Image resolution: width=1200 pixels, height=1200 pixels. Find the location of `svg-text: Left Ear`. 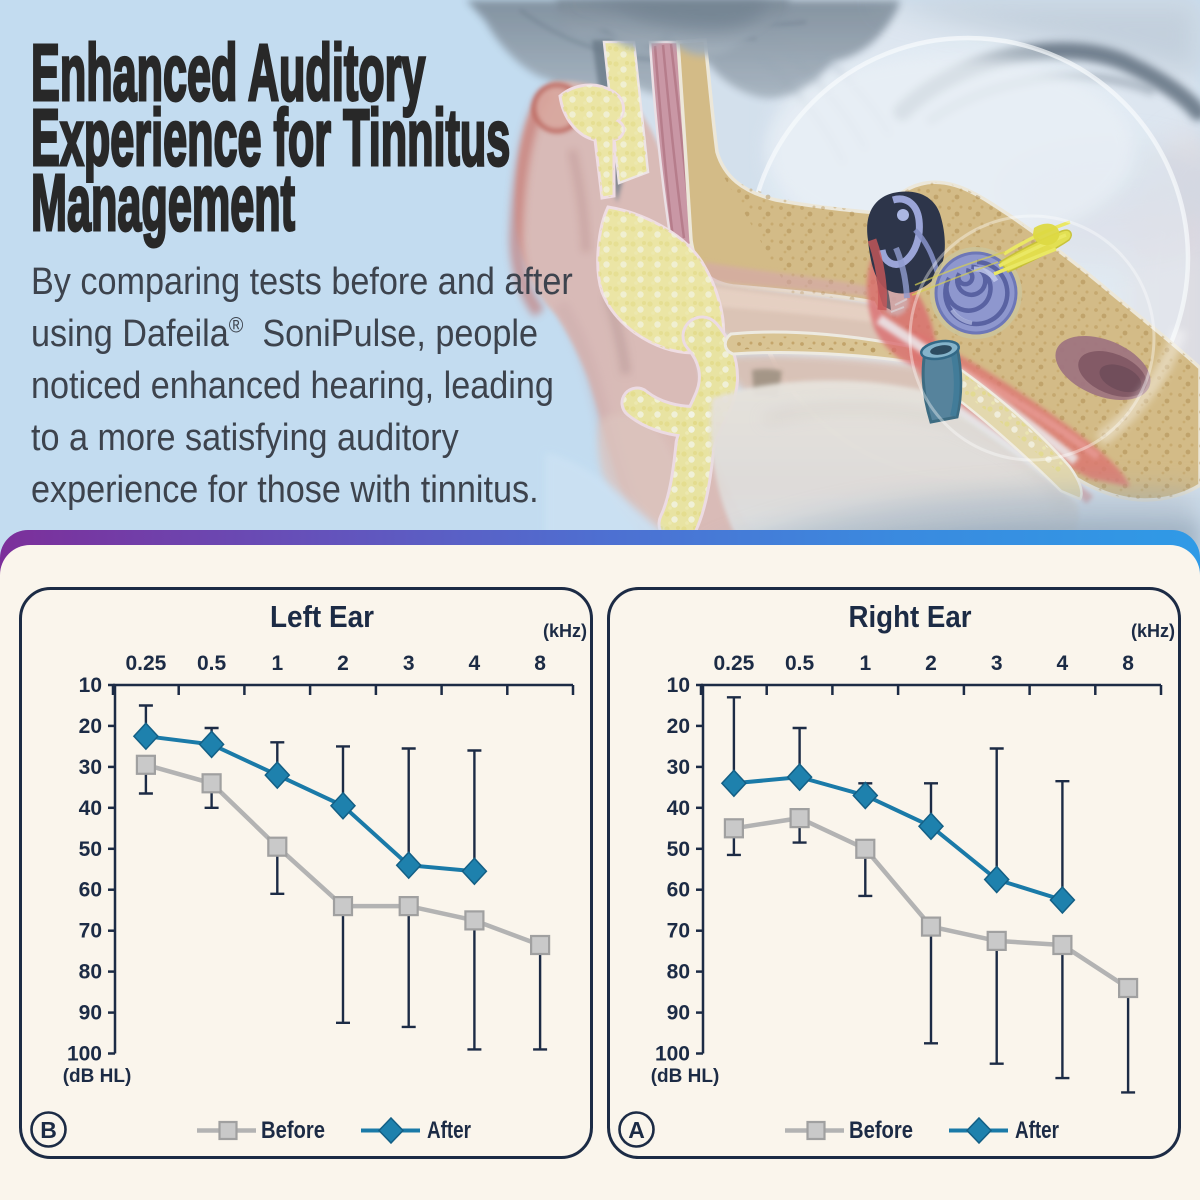

svg-text: Left Ear is located at coordinates (322, 616).